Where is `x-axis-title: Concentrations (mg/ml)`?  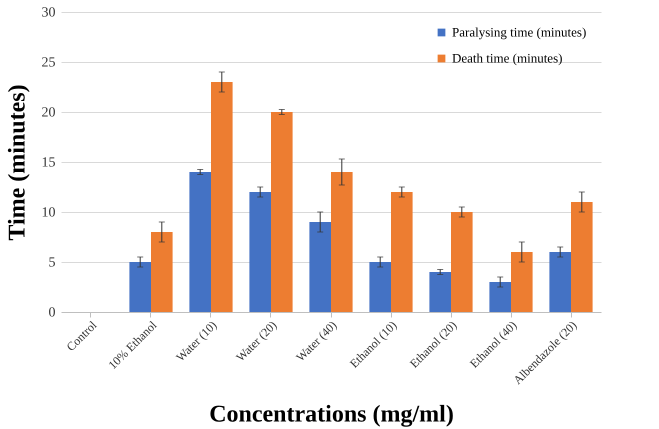 x-axis-title: Concentrations (mg/ml) is located at coordinates (331, 414).